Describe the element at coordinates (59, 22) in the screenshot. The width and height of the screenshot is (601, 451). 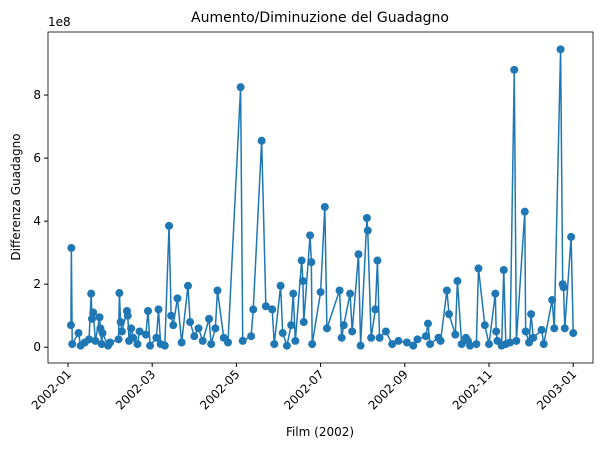
I see `y-offset-label: 1e8` at that location.